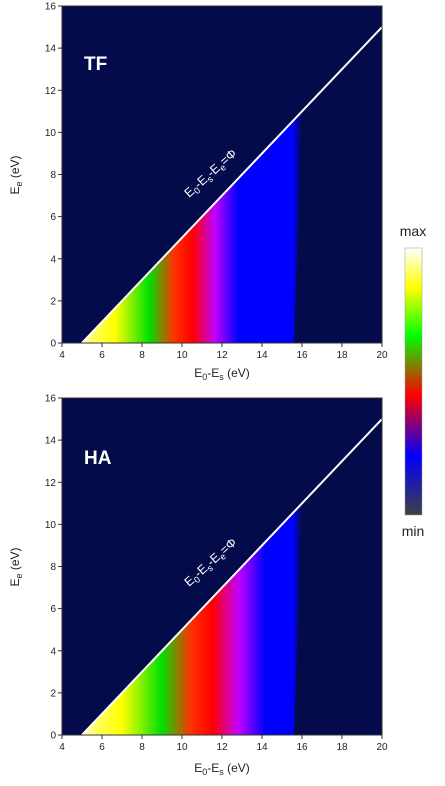 Image resolution: width=445 pixels, height=786 pixels. Describe the element at coordinates (98, 458) in the screenshot. I see `panel-label: HA` at that location.